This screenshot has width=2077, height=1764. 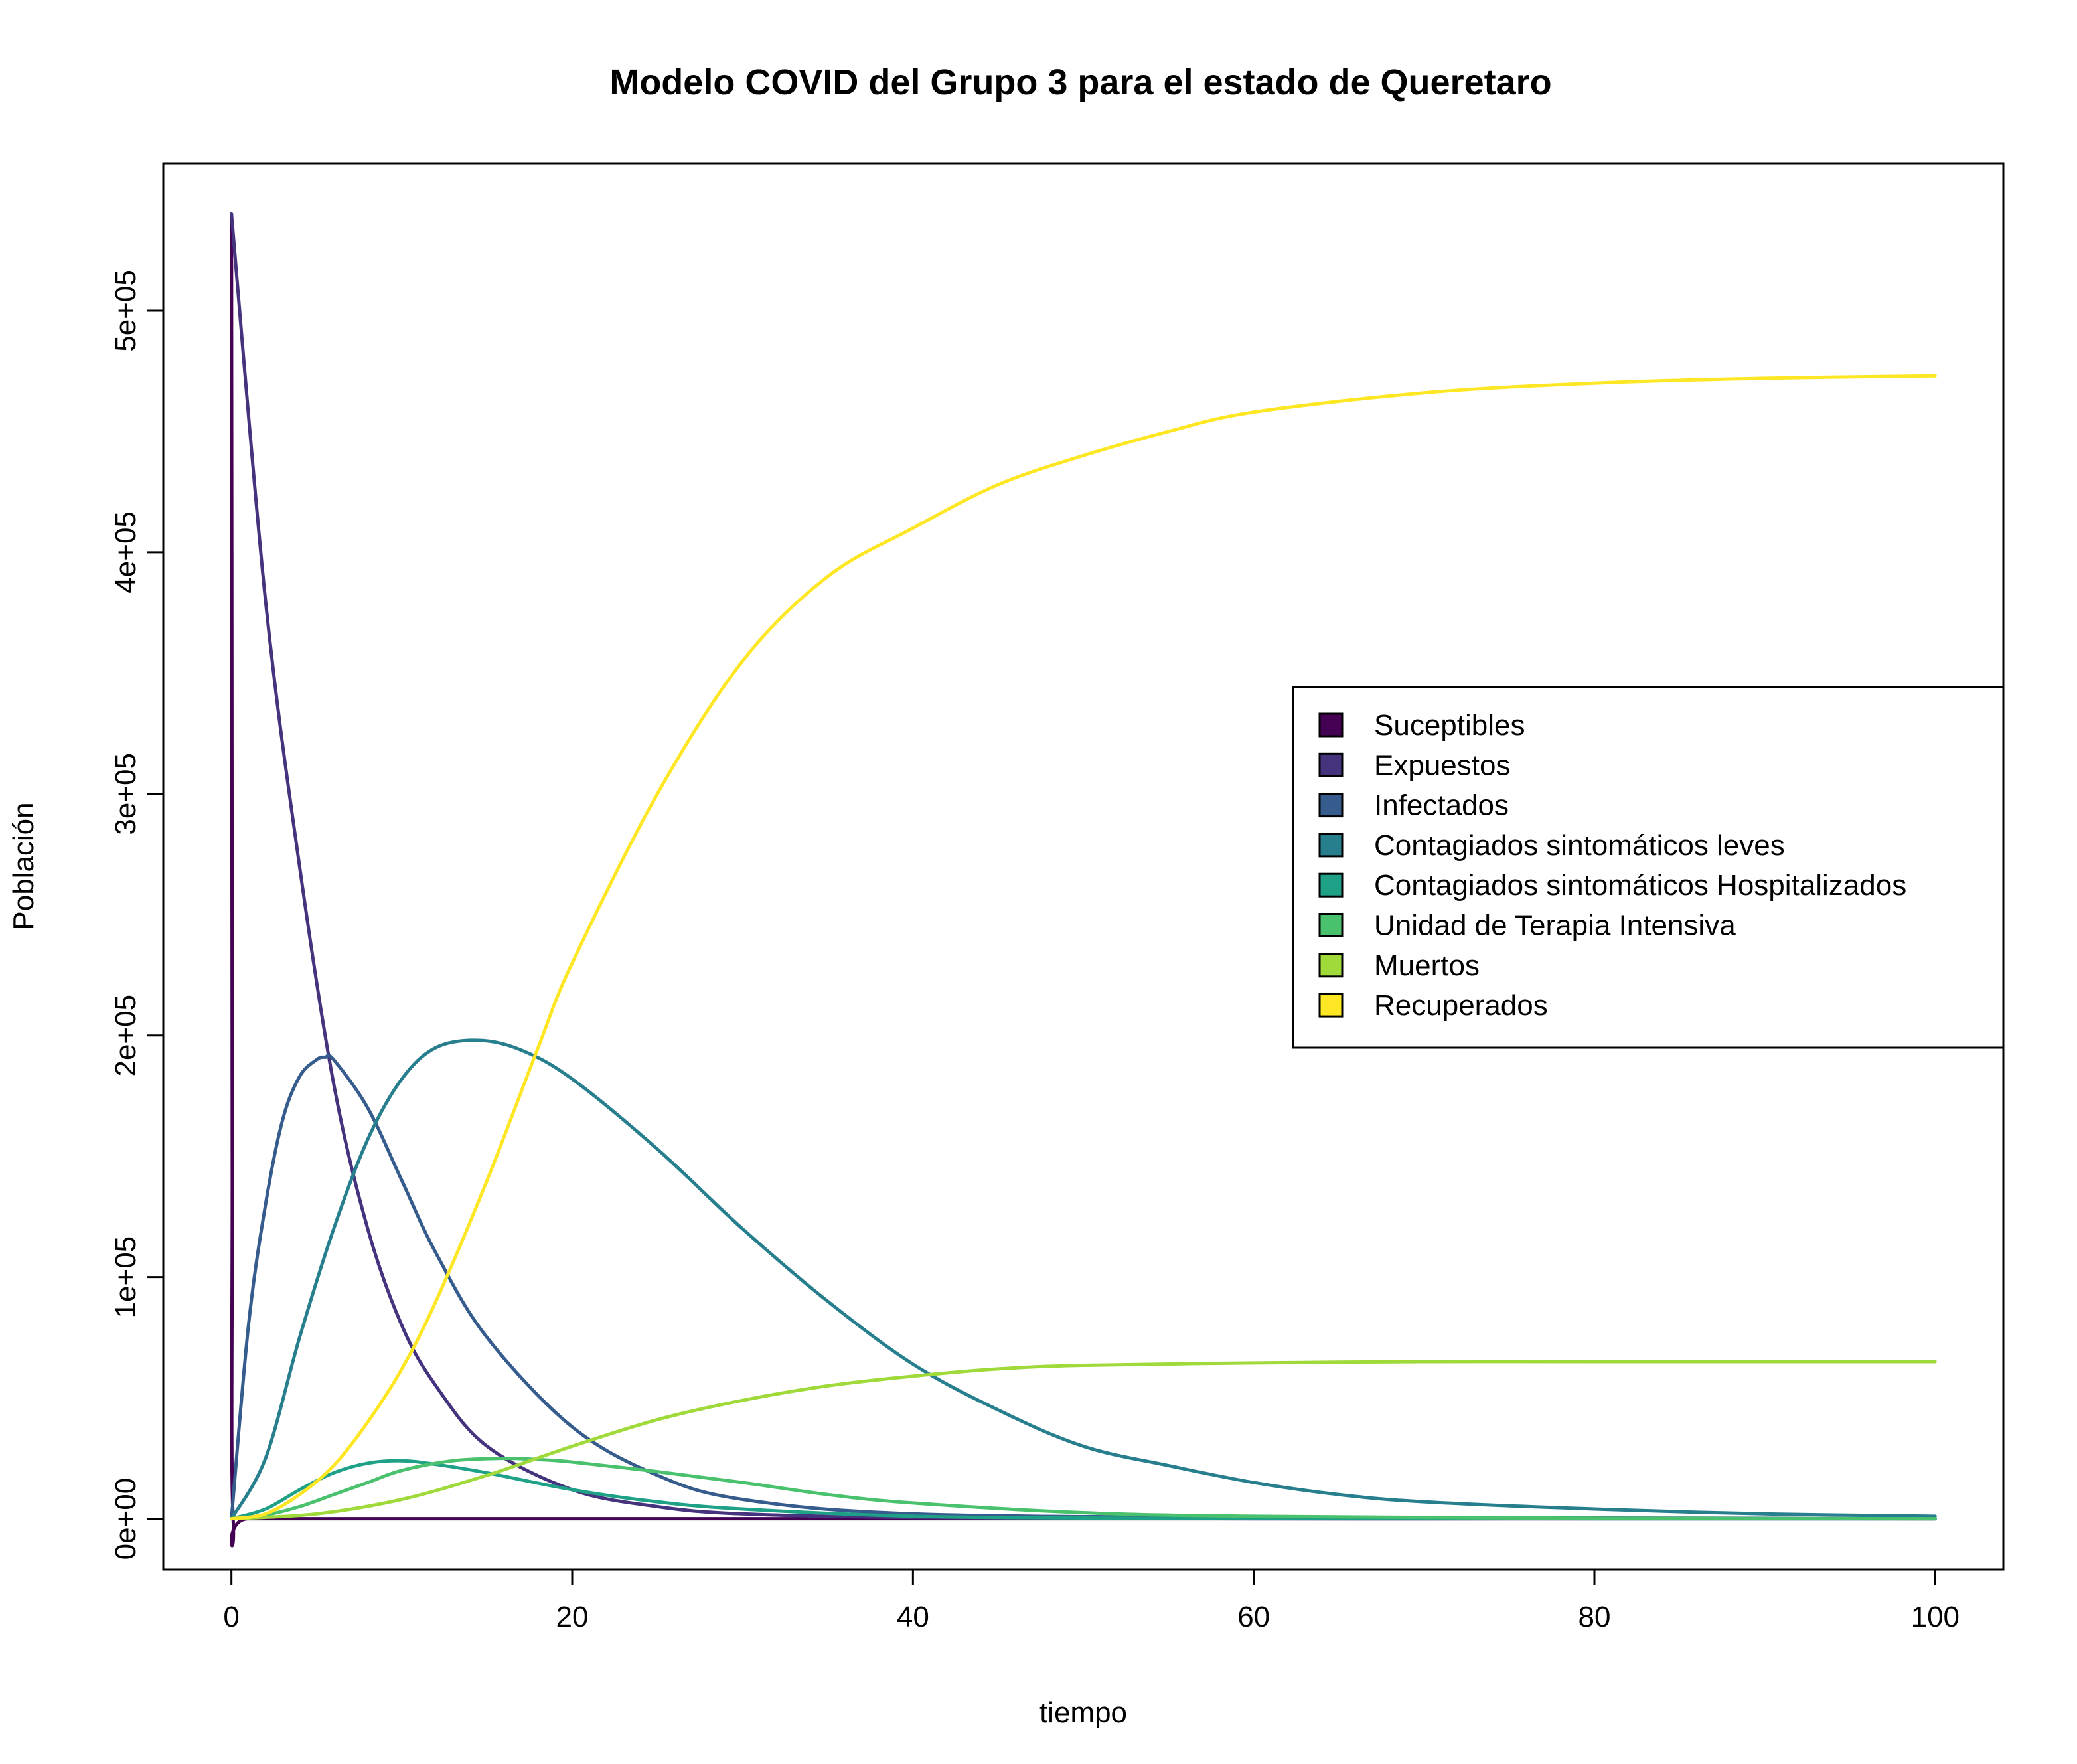 I want to click on y-tick-label: 2e+05, so click(x=126, y=1036).